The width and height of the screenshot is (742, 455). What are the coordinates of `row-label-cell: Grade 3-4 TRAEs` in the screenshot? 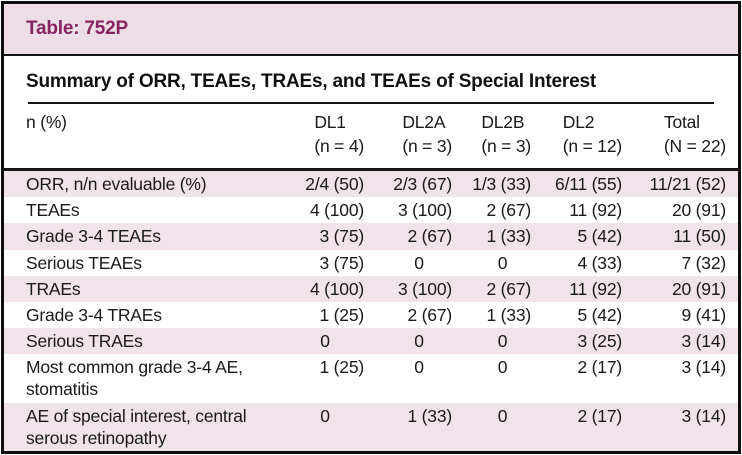 It's located at (94, 314).